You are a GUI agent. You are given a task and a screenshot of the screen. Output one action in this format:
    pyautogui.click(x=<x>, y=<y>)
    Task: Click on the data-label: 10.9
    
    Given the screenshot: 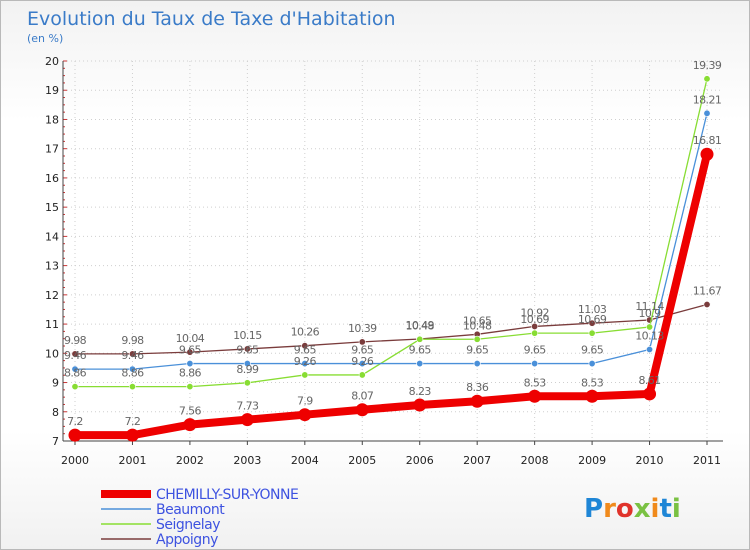 What is the action you would take?
    pyautogui.click(x=649, y=313)
    